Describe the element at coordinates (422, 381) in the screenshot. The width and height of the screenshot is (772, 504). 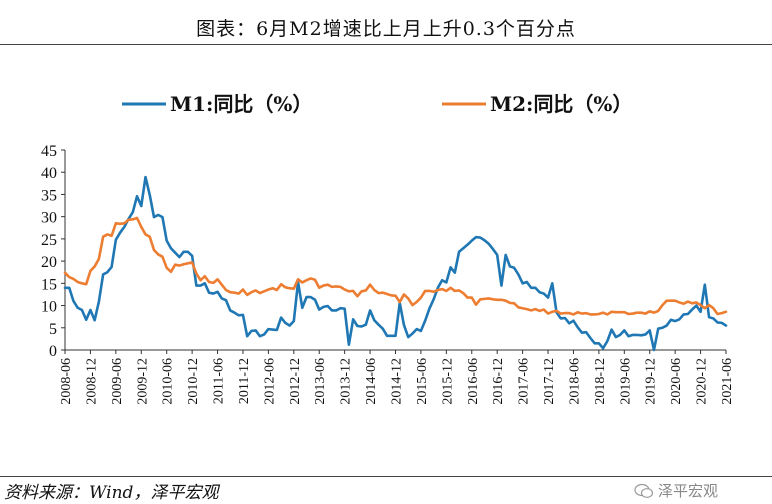
I see `x-tick-label: 2015-06` at that location.